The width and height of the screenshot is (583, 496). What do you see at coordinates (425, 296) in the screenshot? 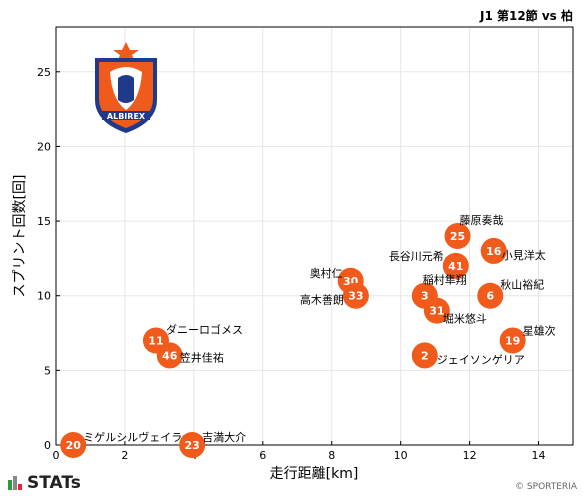
I see `player-number: 3` at bounding box center [425, 296].